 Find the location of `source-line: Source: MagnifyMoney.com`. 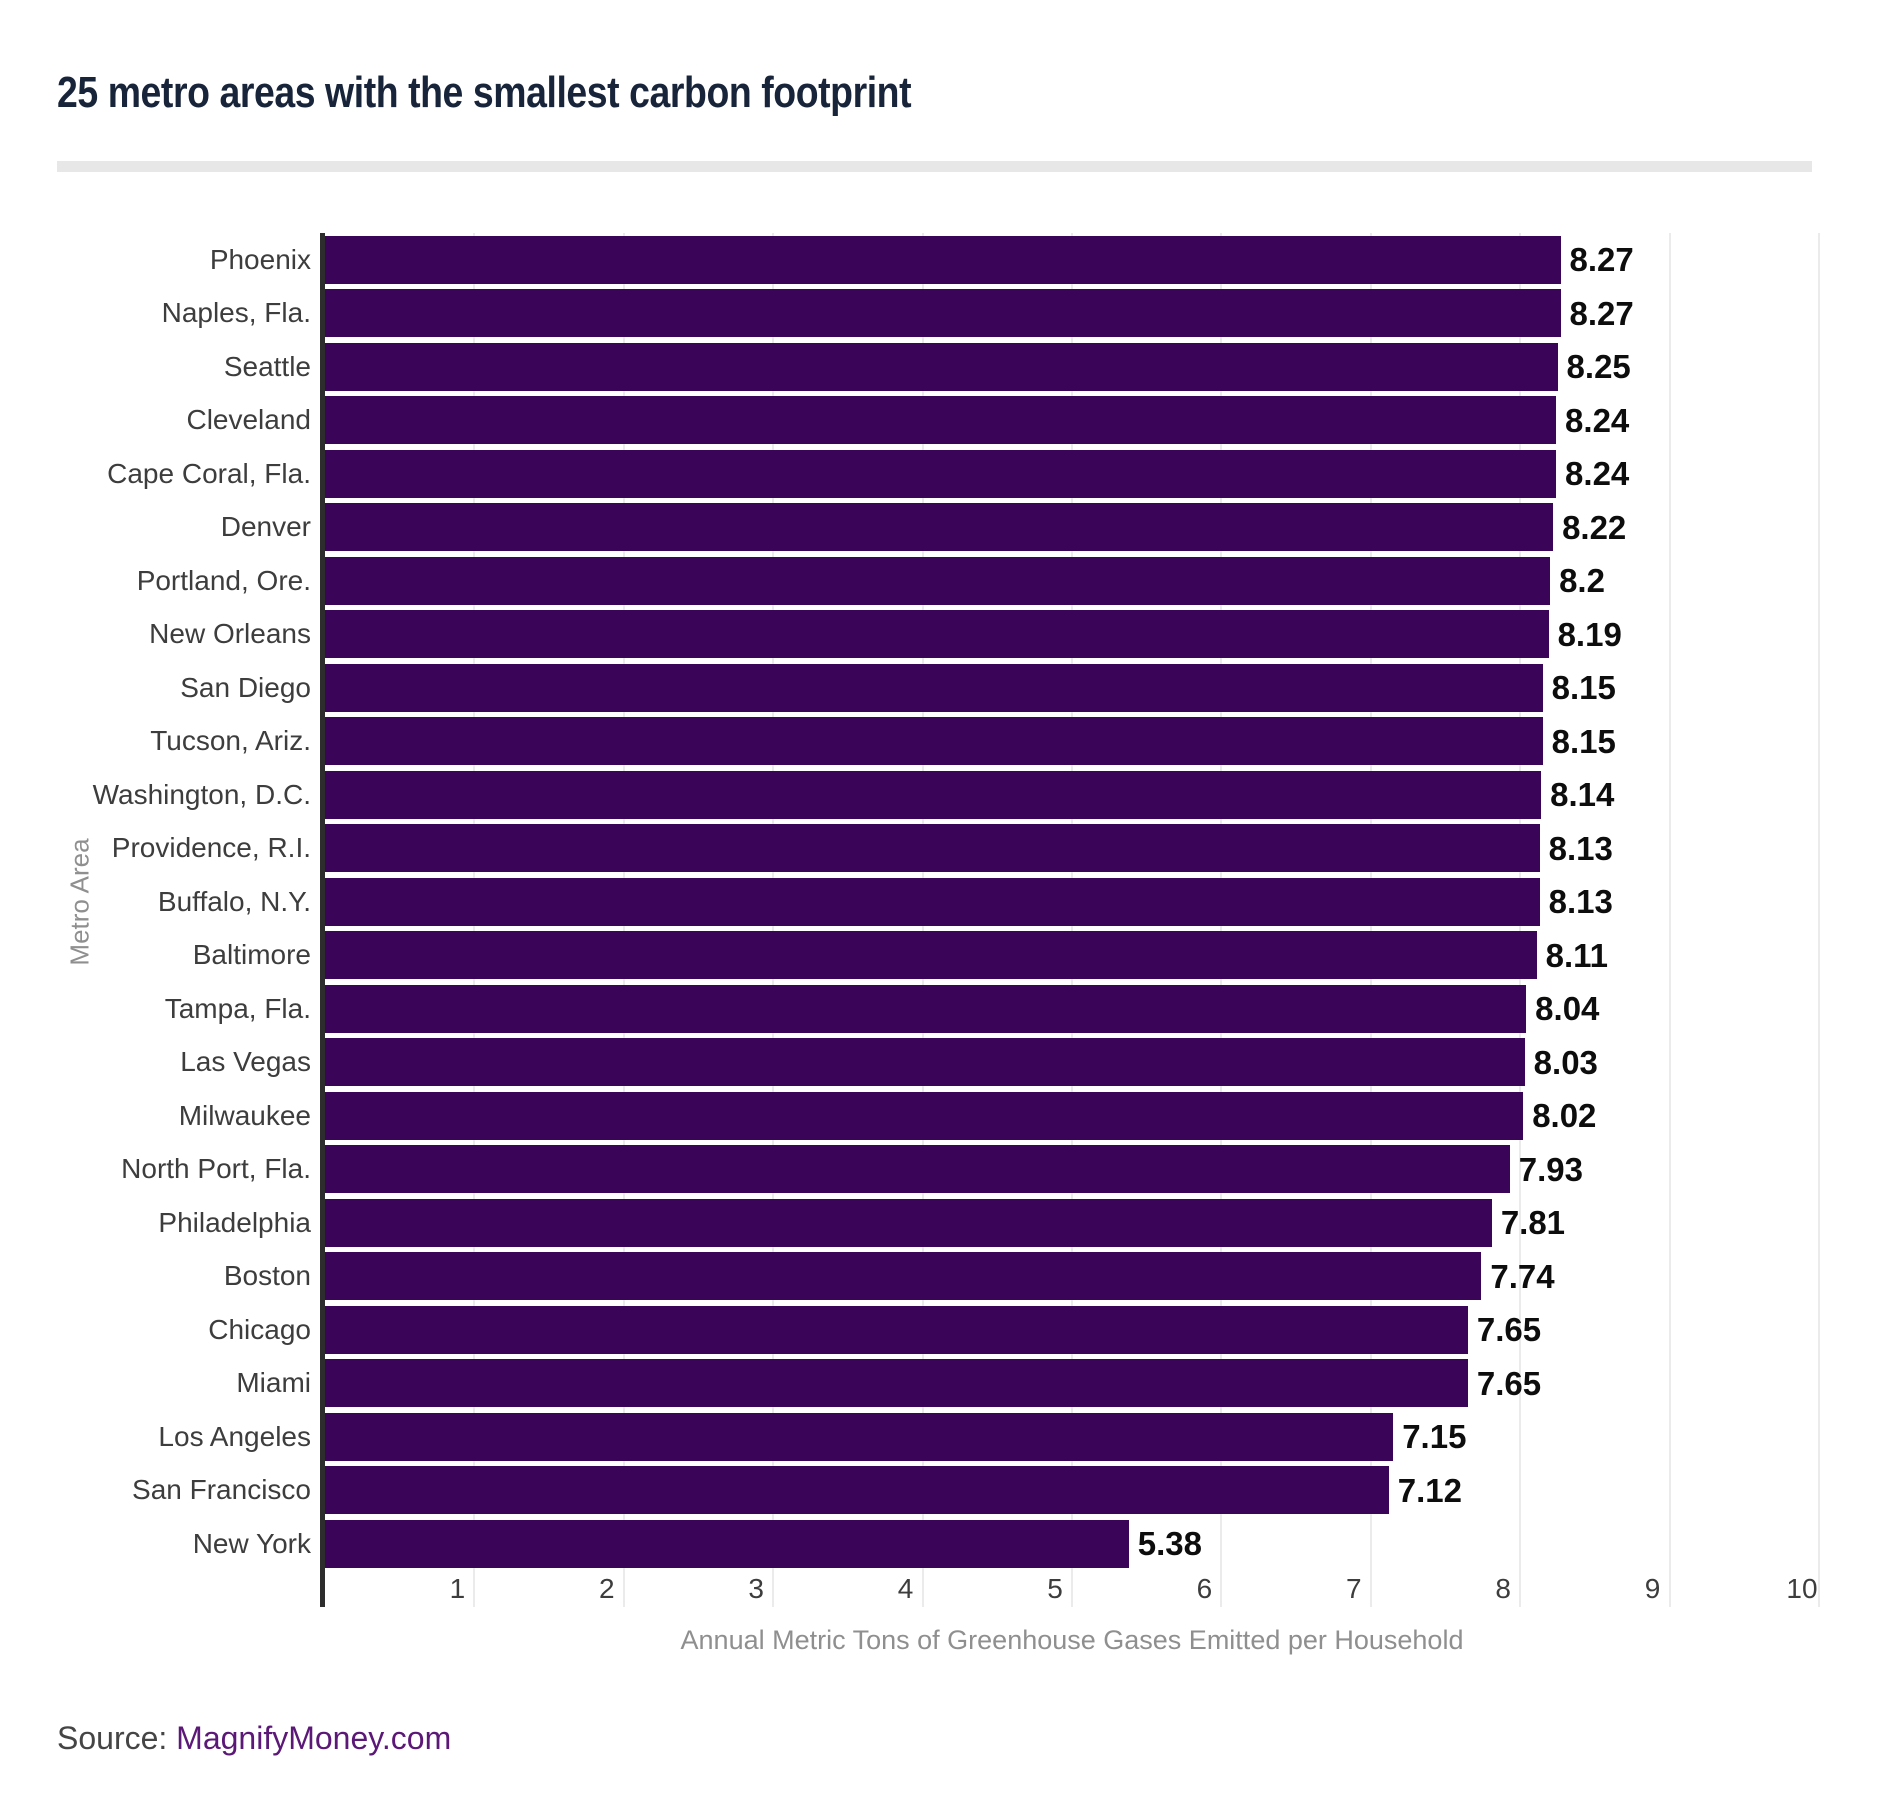

source-line: Source: MagnifyMoney.com is located at coordinates (254, 1738).